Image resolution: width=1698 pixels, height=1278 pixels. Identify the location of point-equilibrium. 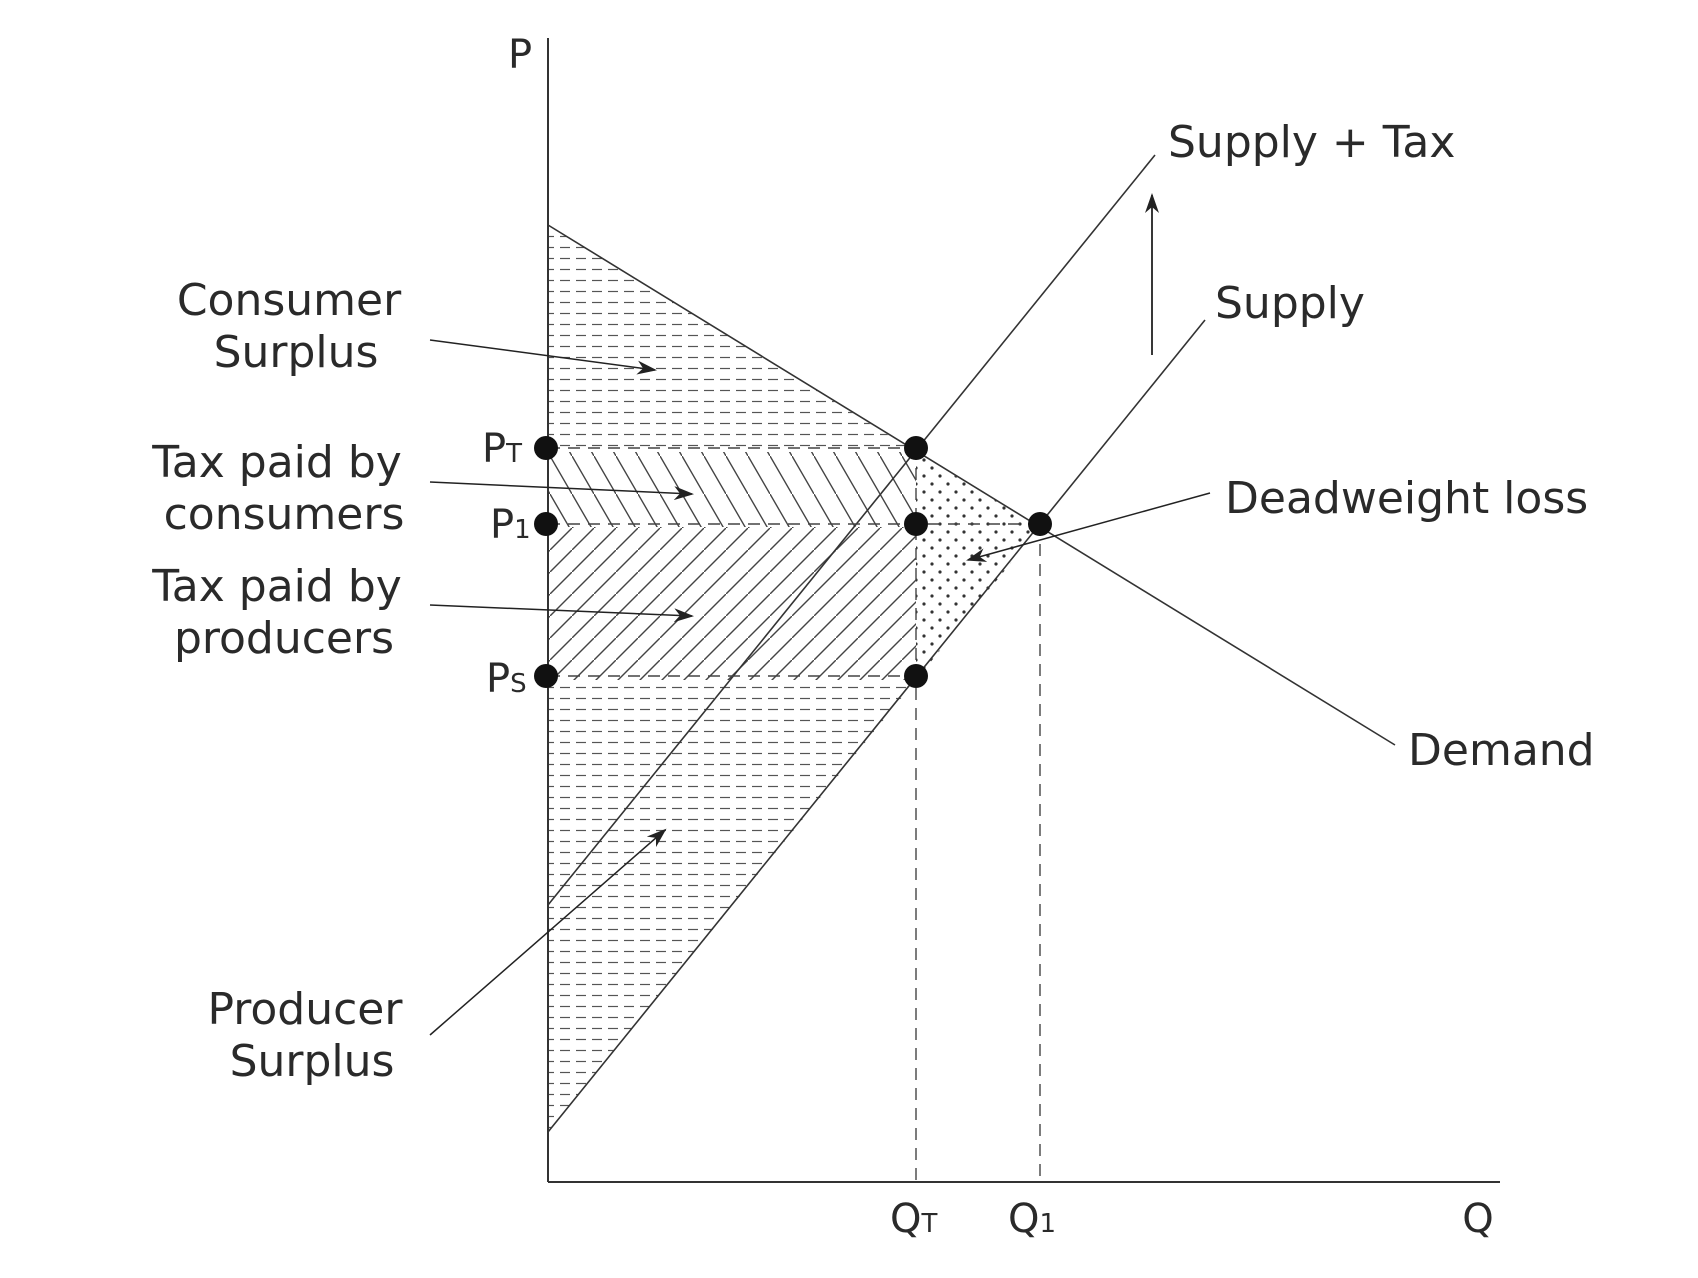
(1040, 524).